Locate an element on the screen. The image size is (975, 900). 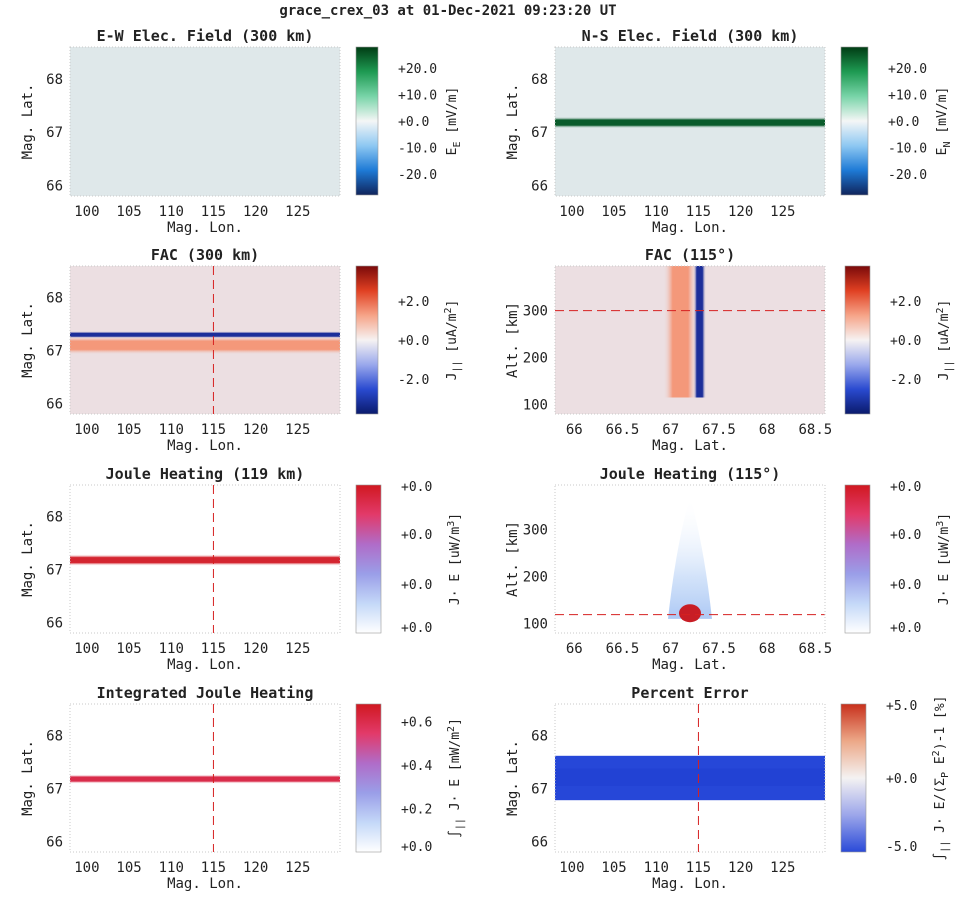
x-axis-label: Mag. Lat. is located at coordinates (690, 665).